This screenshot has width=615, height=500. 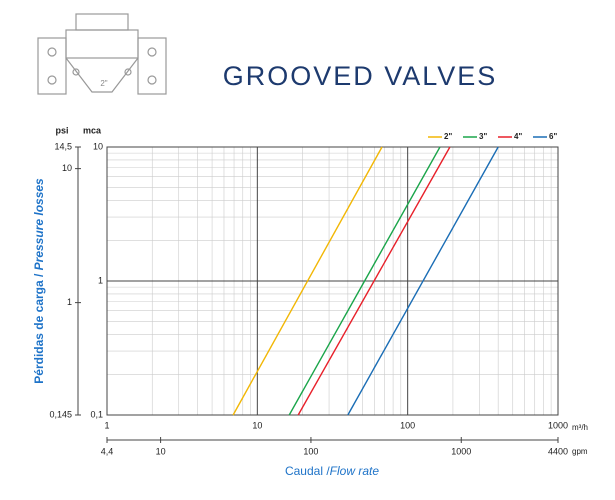 I want to click on x-tick-label: 100, so click(x=407, y=425).